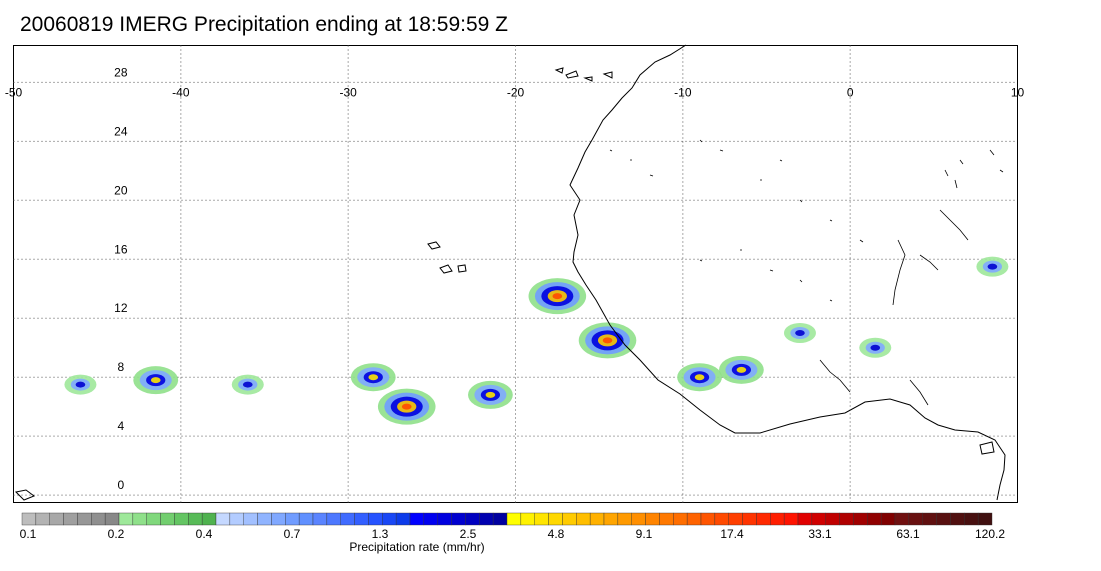  What do you see at coordinates (292, 534) in the screenshot?
I see `colorbar-label: 0.7` at bounding box center [292, 534].